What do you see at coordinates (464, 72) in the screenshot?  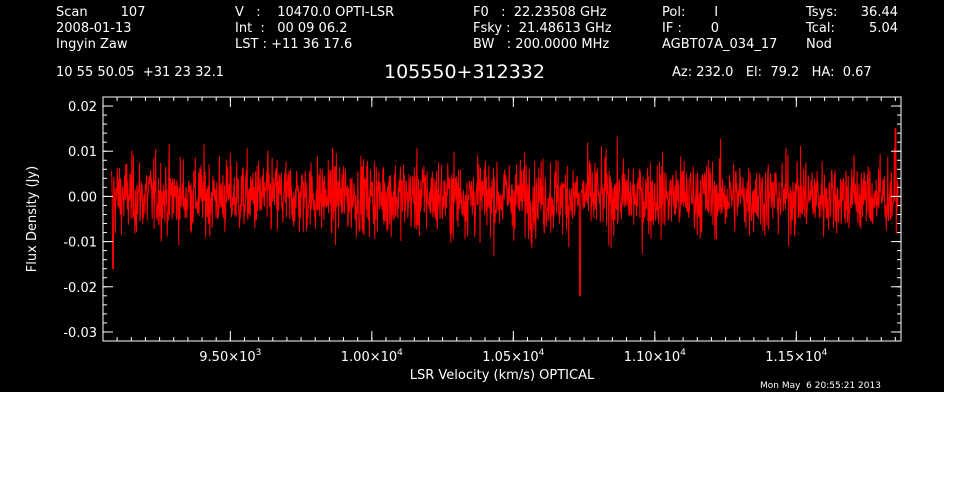 I see `source-name: 105550+312332` at bounding box center [464, 72].